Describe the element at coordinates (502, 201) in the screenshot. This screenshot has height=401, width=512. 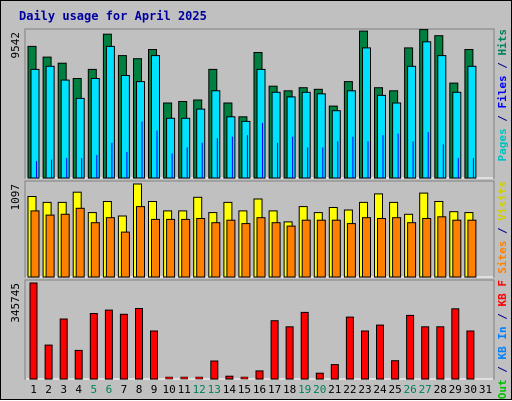
I see `legend-entry: Visits` at that location.